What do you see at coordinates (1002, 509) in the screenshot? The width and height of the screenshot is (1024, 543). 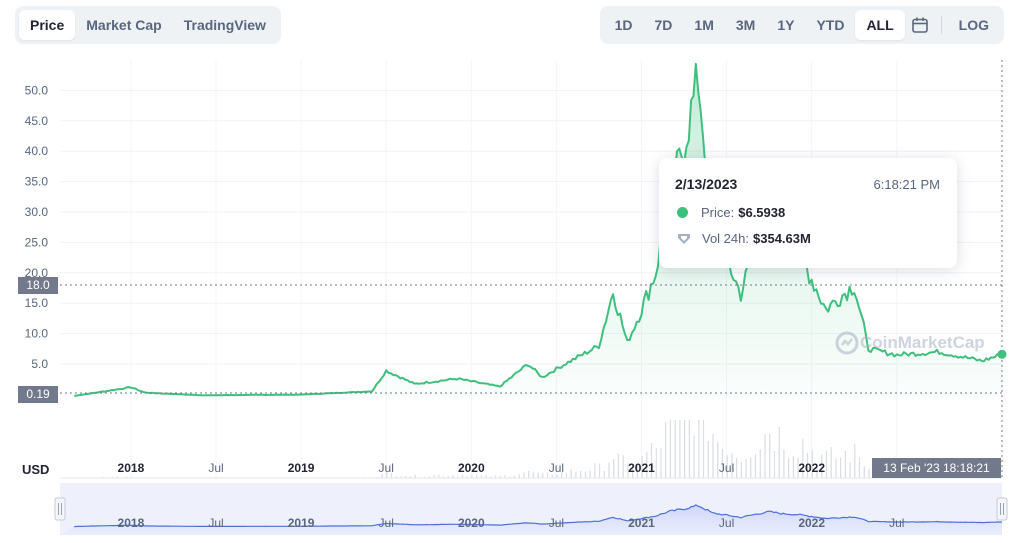 I see `navigator-right-handle` at bounding box center [1002, 509].